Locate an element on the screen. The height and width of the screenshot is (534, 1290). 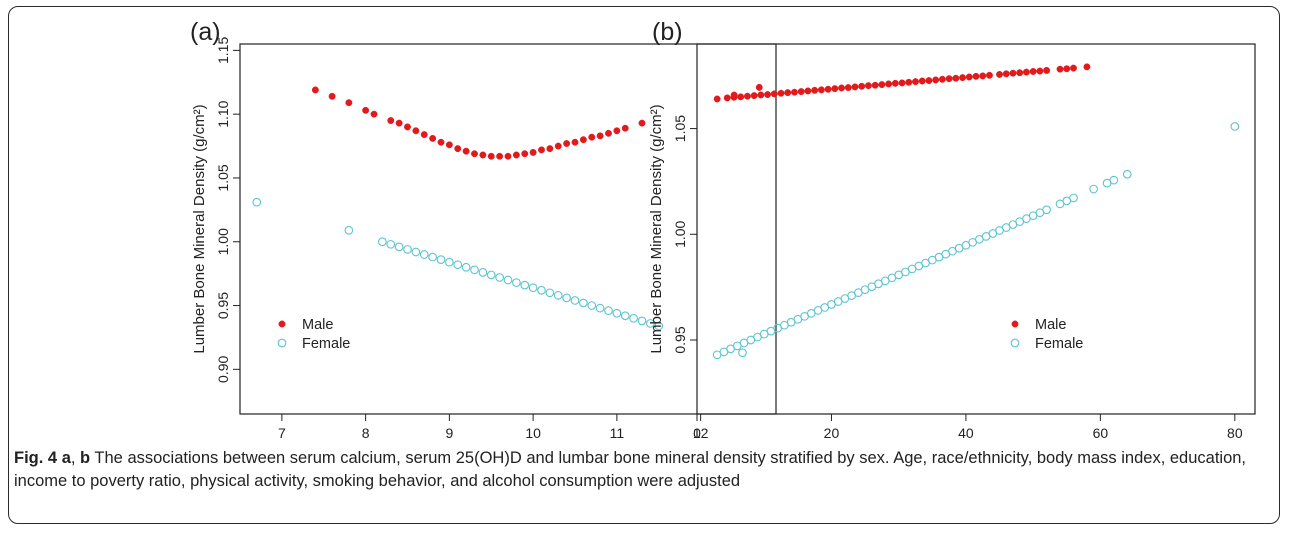
x-tick-label-a: 9 is located at coordinates (449, 433).